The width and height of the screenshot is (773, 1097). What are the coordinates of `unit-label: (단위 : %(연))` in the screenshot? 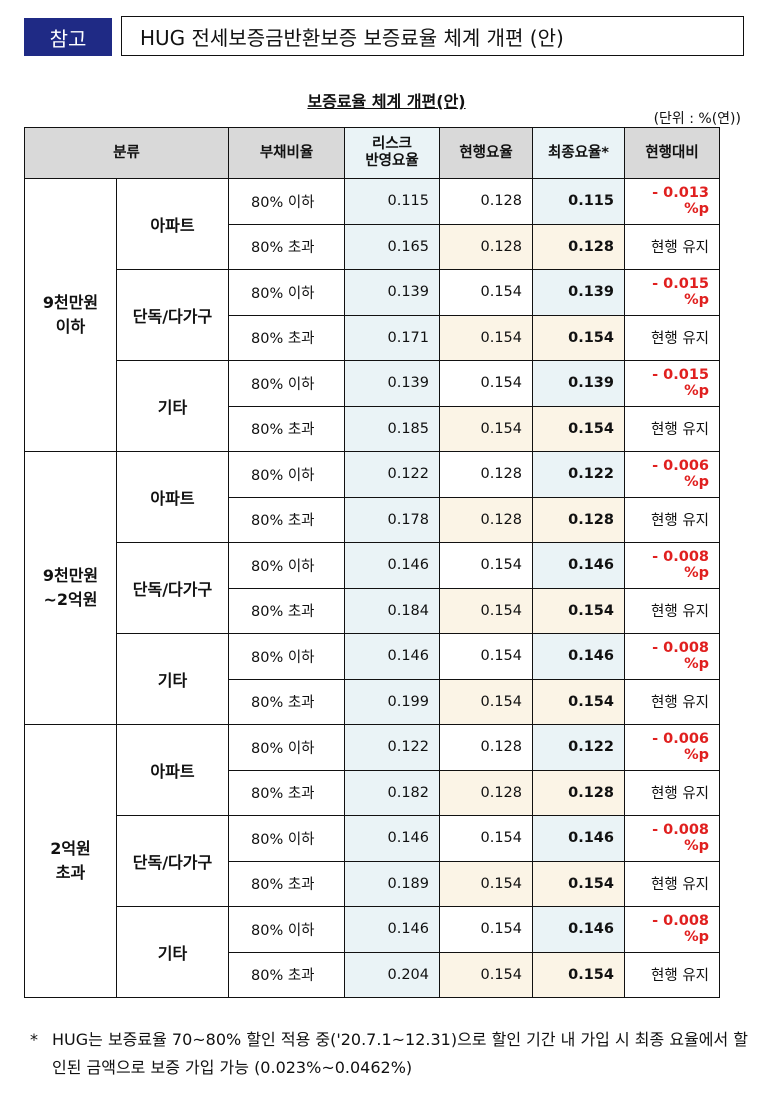 It's located at (697, 119).